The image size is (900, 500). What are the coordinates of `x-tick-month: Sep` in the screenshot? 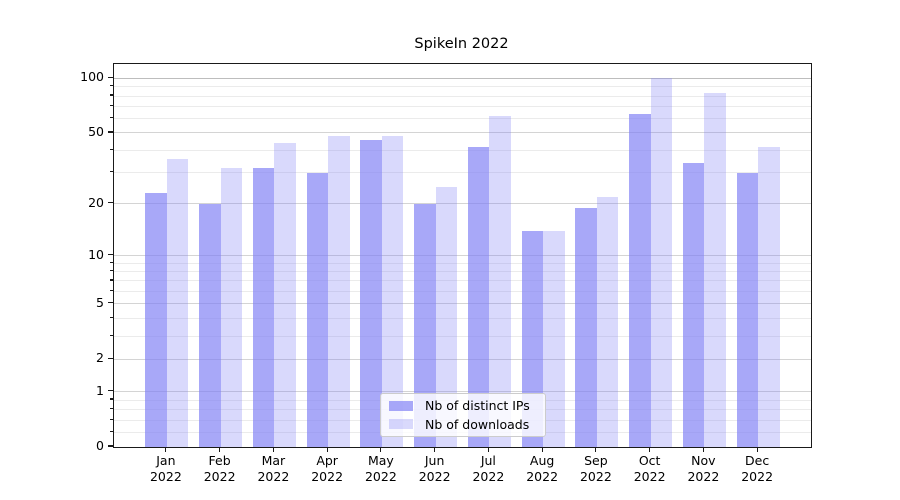 It's located at (596, 460).